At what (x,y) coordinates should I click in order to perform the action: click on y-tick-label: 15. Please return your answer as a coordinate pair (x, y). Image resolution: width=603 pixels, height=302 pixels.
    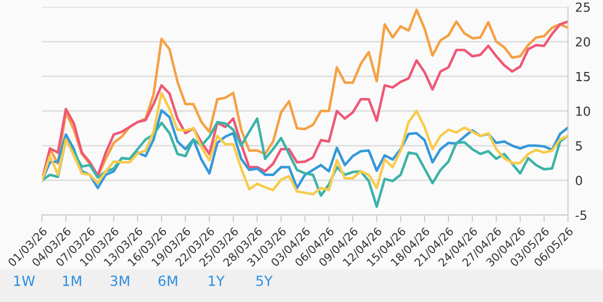
    Looking at the image, I should click on (583, 77).